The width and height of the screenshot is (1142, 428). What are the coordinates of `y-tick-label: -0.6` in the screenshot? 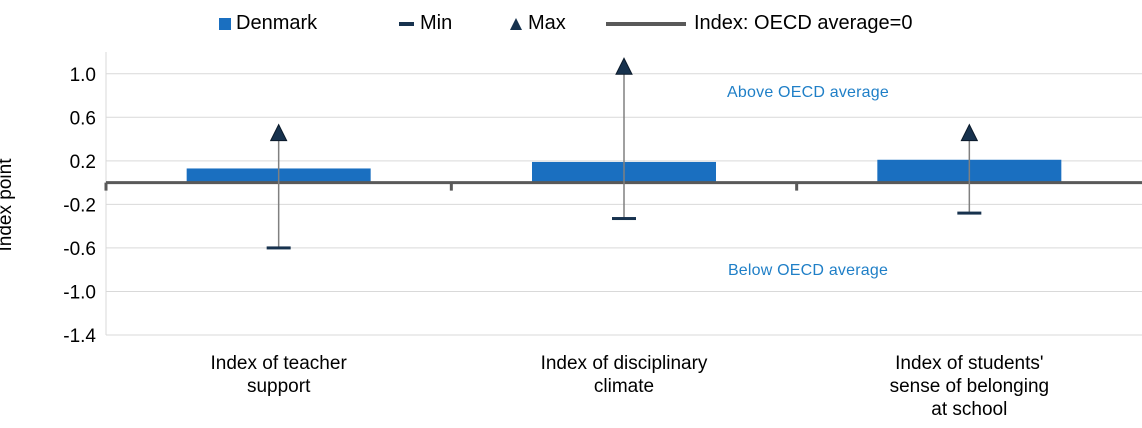 It's located at (79, 249).